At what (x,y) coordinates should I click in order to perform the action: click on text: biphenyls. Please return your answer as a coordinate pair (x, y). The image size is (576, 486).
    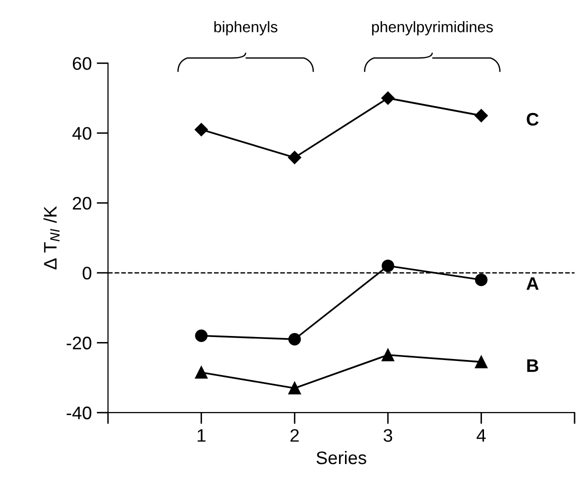
    Looking at the image, I should click on (246, 28).